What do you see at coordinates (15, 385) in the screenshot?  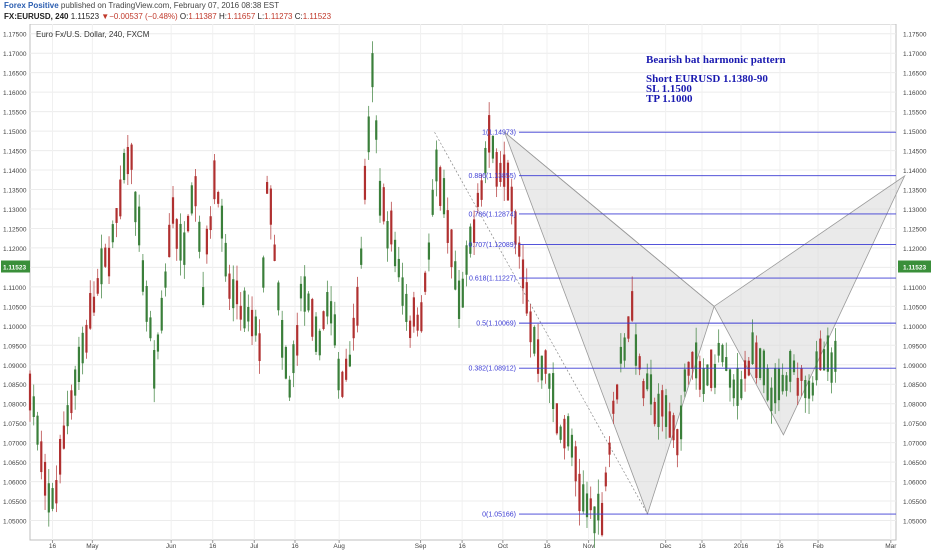 I see `y-tick-label-left: 1.08500` at bounding box center [15, 385].